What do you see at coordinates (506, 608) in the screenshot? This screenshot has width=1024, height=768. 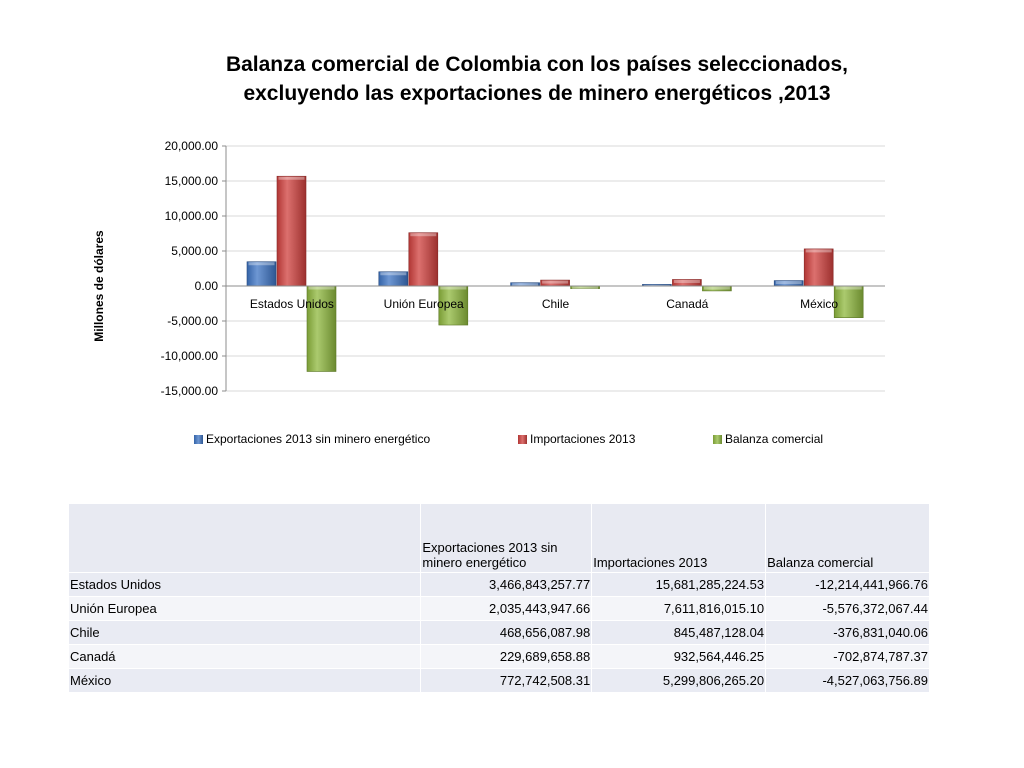 I see `table-cell-exports: 2,035,443,947.66` at bounding box center [506, 608].